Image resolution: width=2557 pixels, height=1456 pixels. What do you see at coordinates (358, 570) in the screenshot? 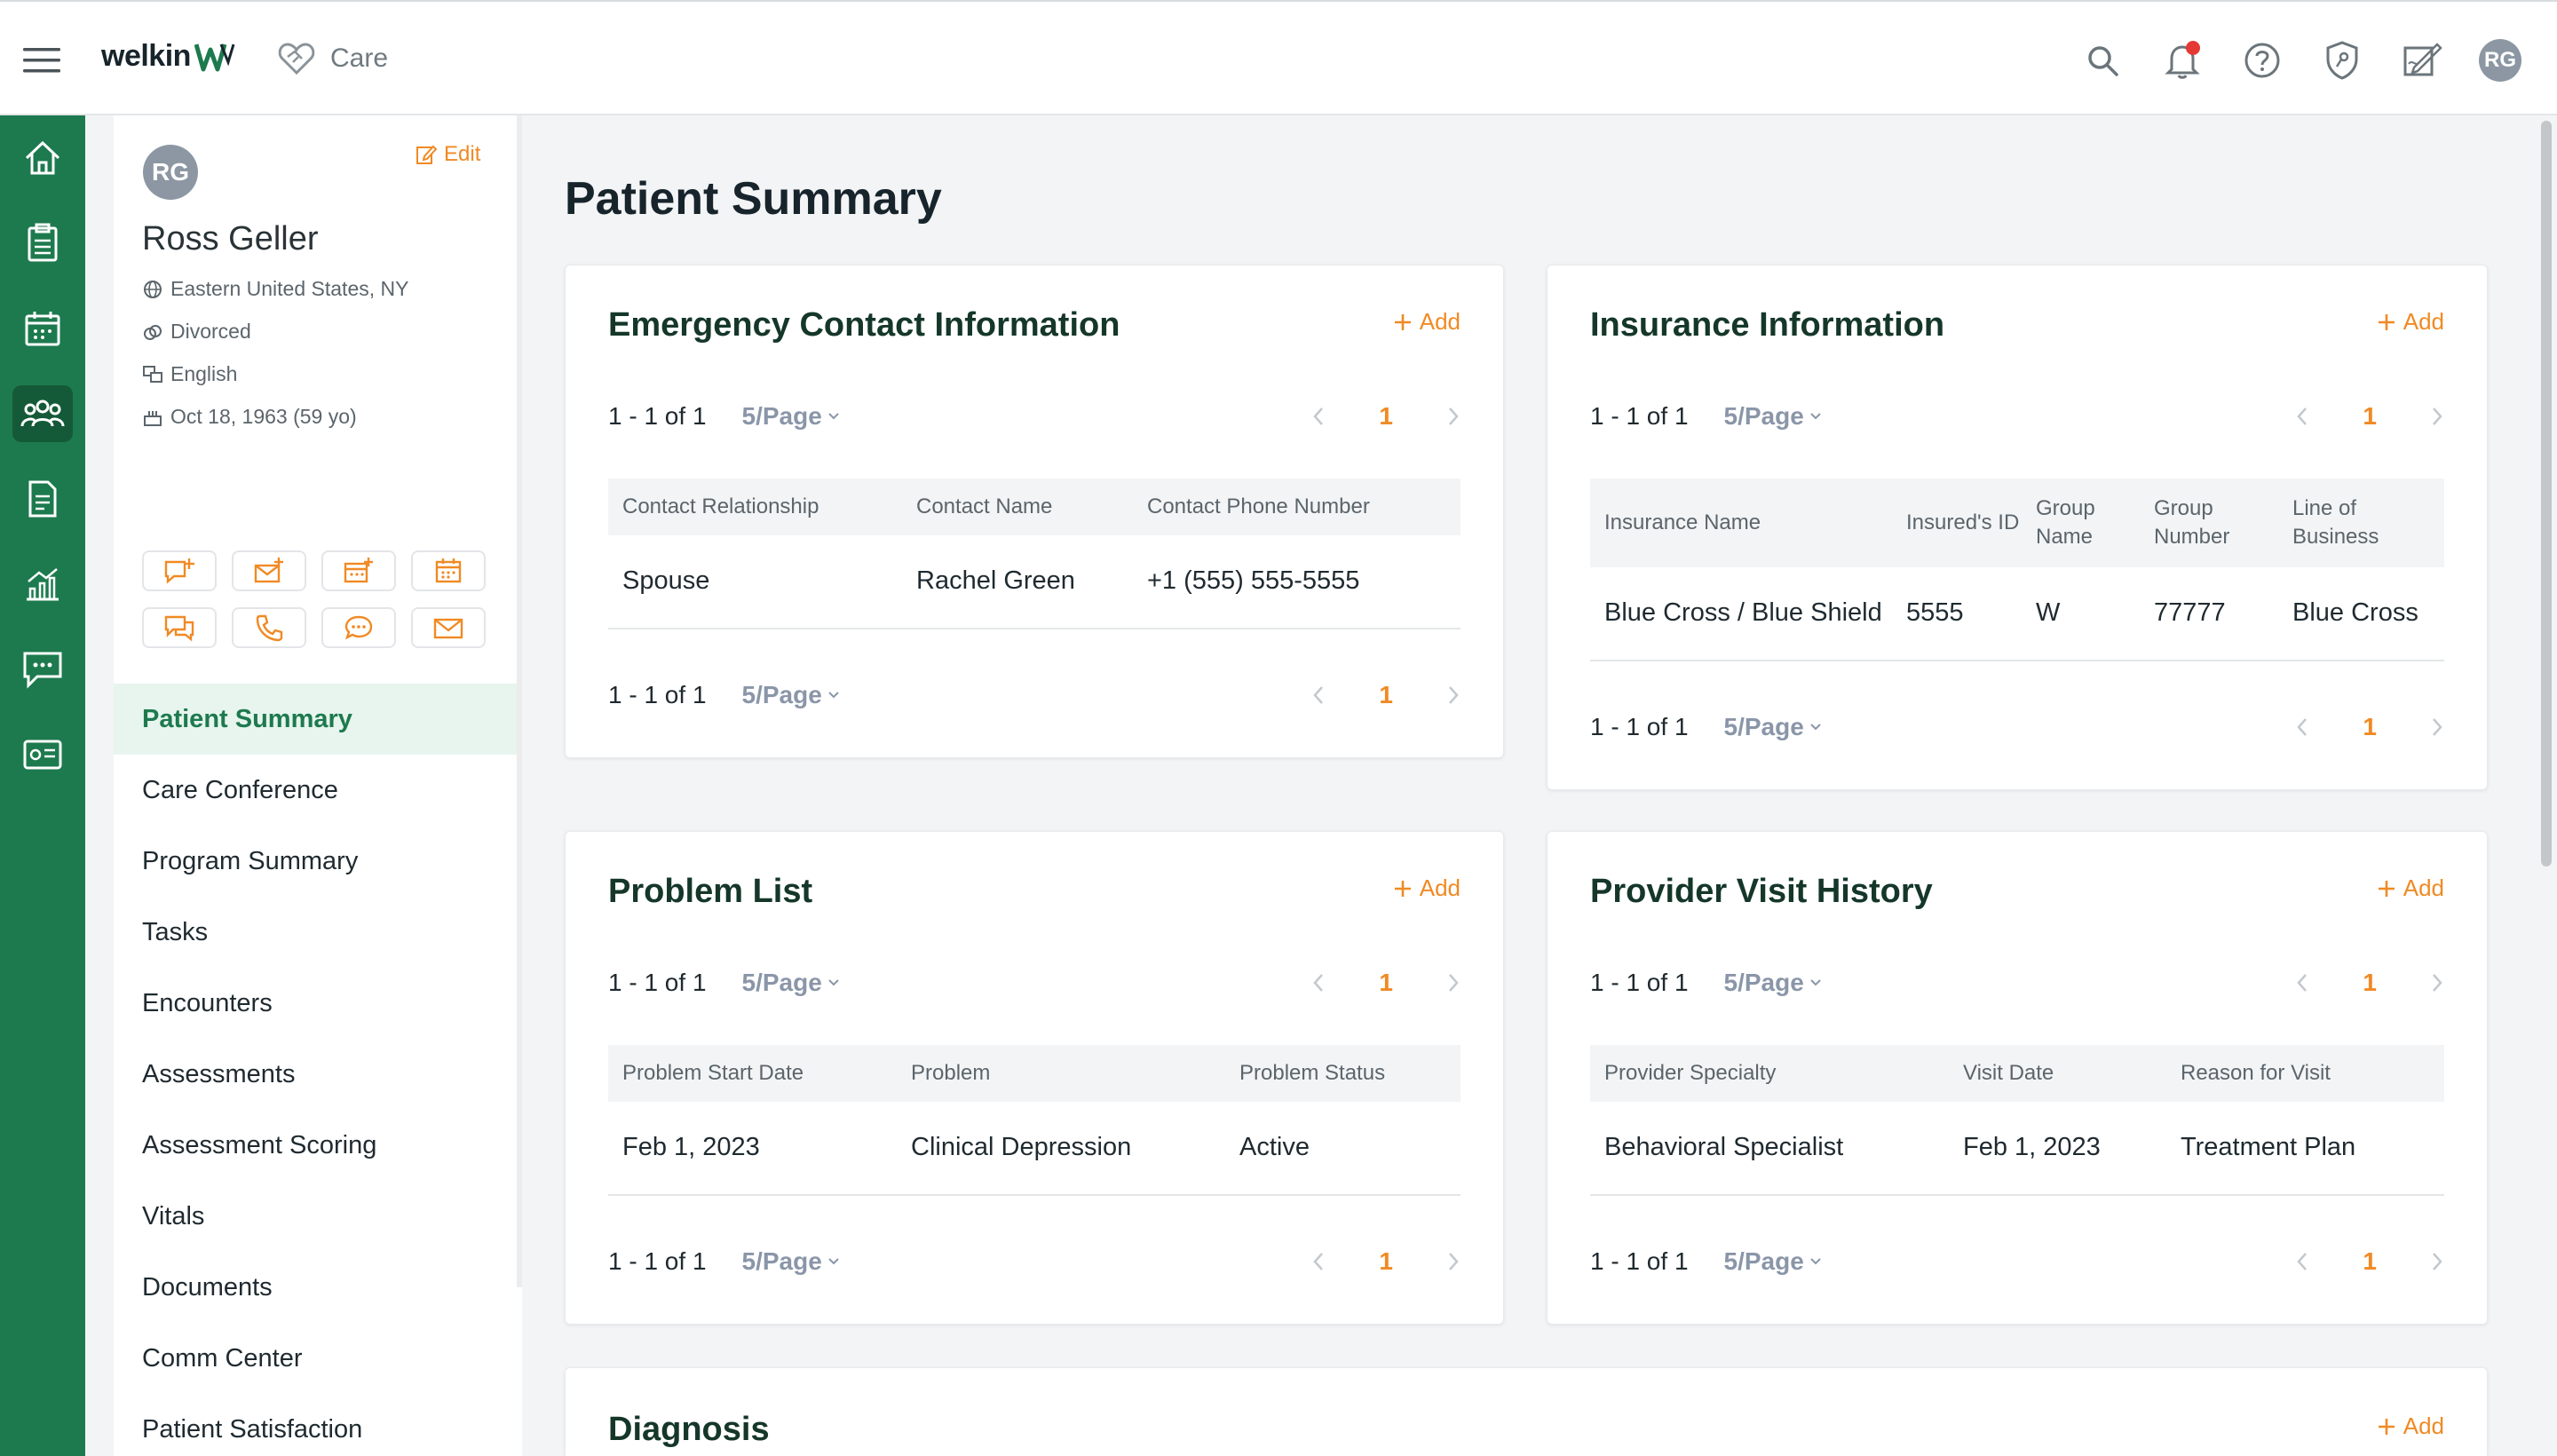
I see `add-event-button` at bounding box center [358, 570].